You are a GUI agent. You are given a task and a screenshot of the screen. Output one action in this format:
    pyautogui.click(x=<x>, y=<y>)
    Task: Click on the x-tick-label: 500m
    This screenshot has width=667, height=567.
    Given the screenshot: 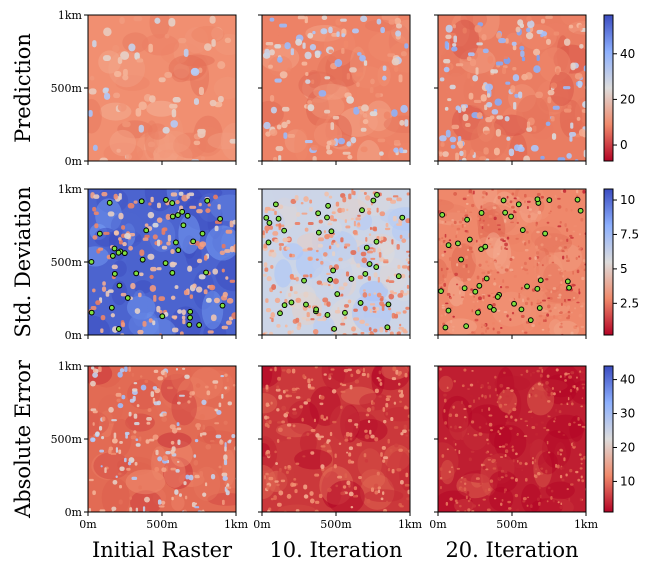 What is the action you would take?
    pyautogui.click(x=162, y=524)
    